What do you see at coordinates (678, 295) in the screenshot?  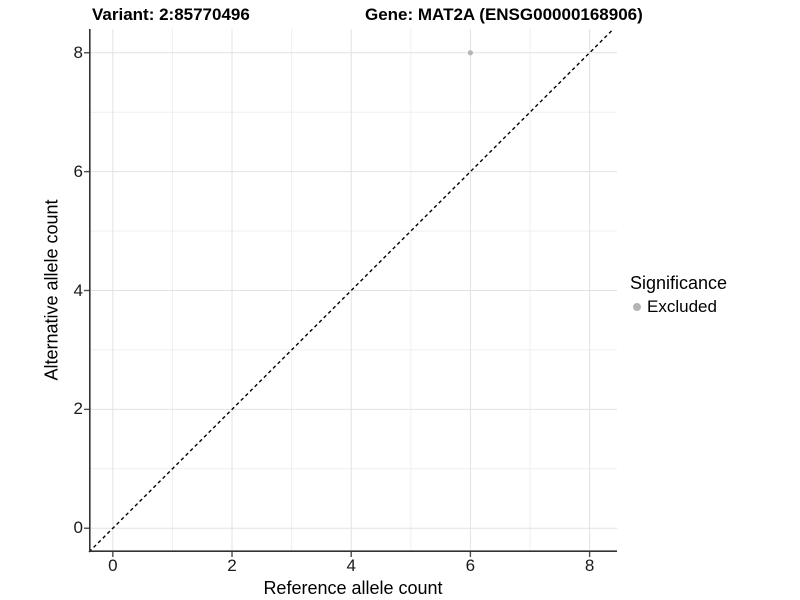 I see `legend: Significance Excluded` at bounding box center [678, 295].